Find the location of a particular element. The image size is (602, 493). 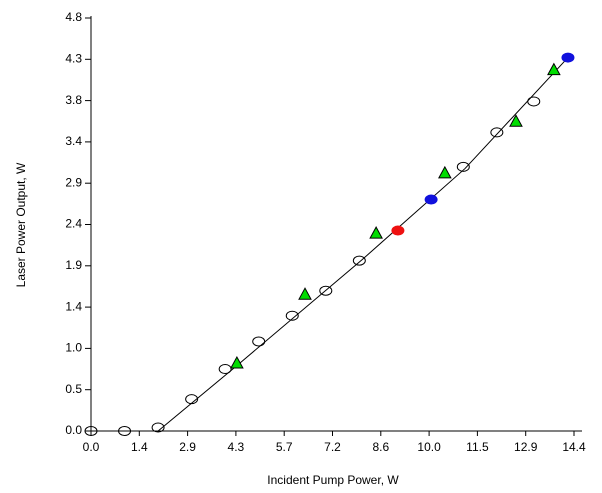

y-tick-label: 3.8 is located at coordinates (73, 100).